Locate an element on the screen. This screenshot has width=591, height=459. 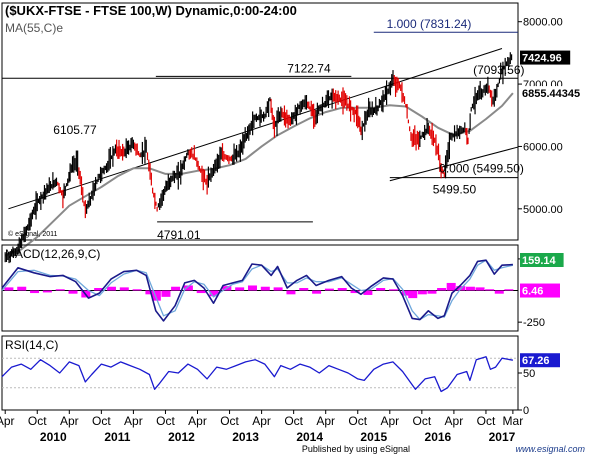
macd-signal-line is located at coordinates (257, 290).